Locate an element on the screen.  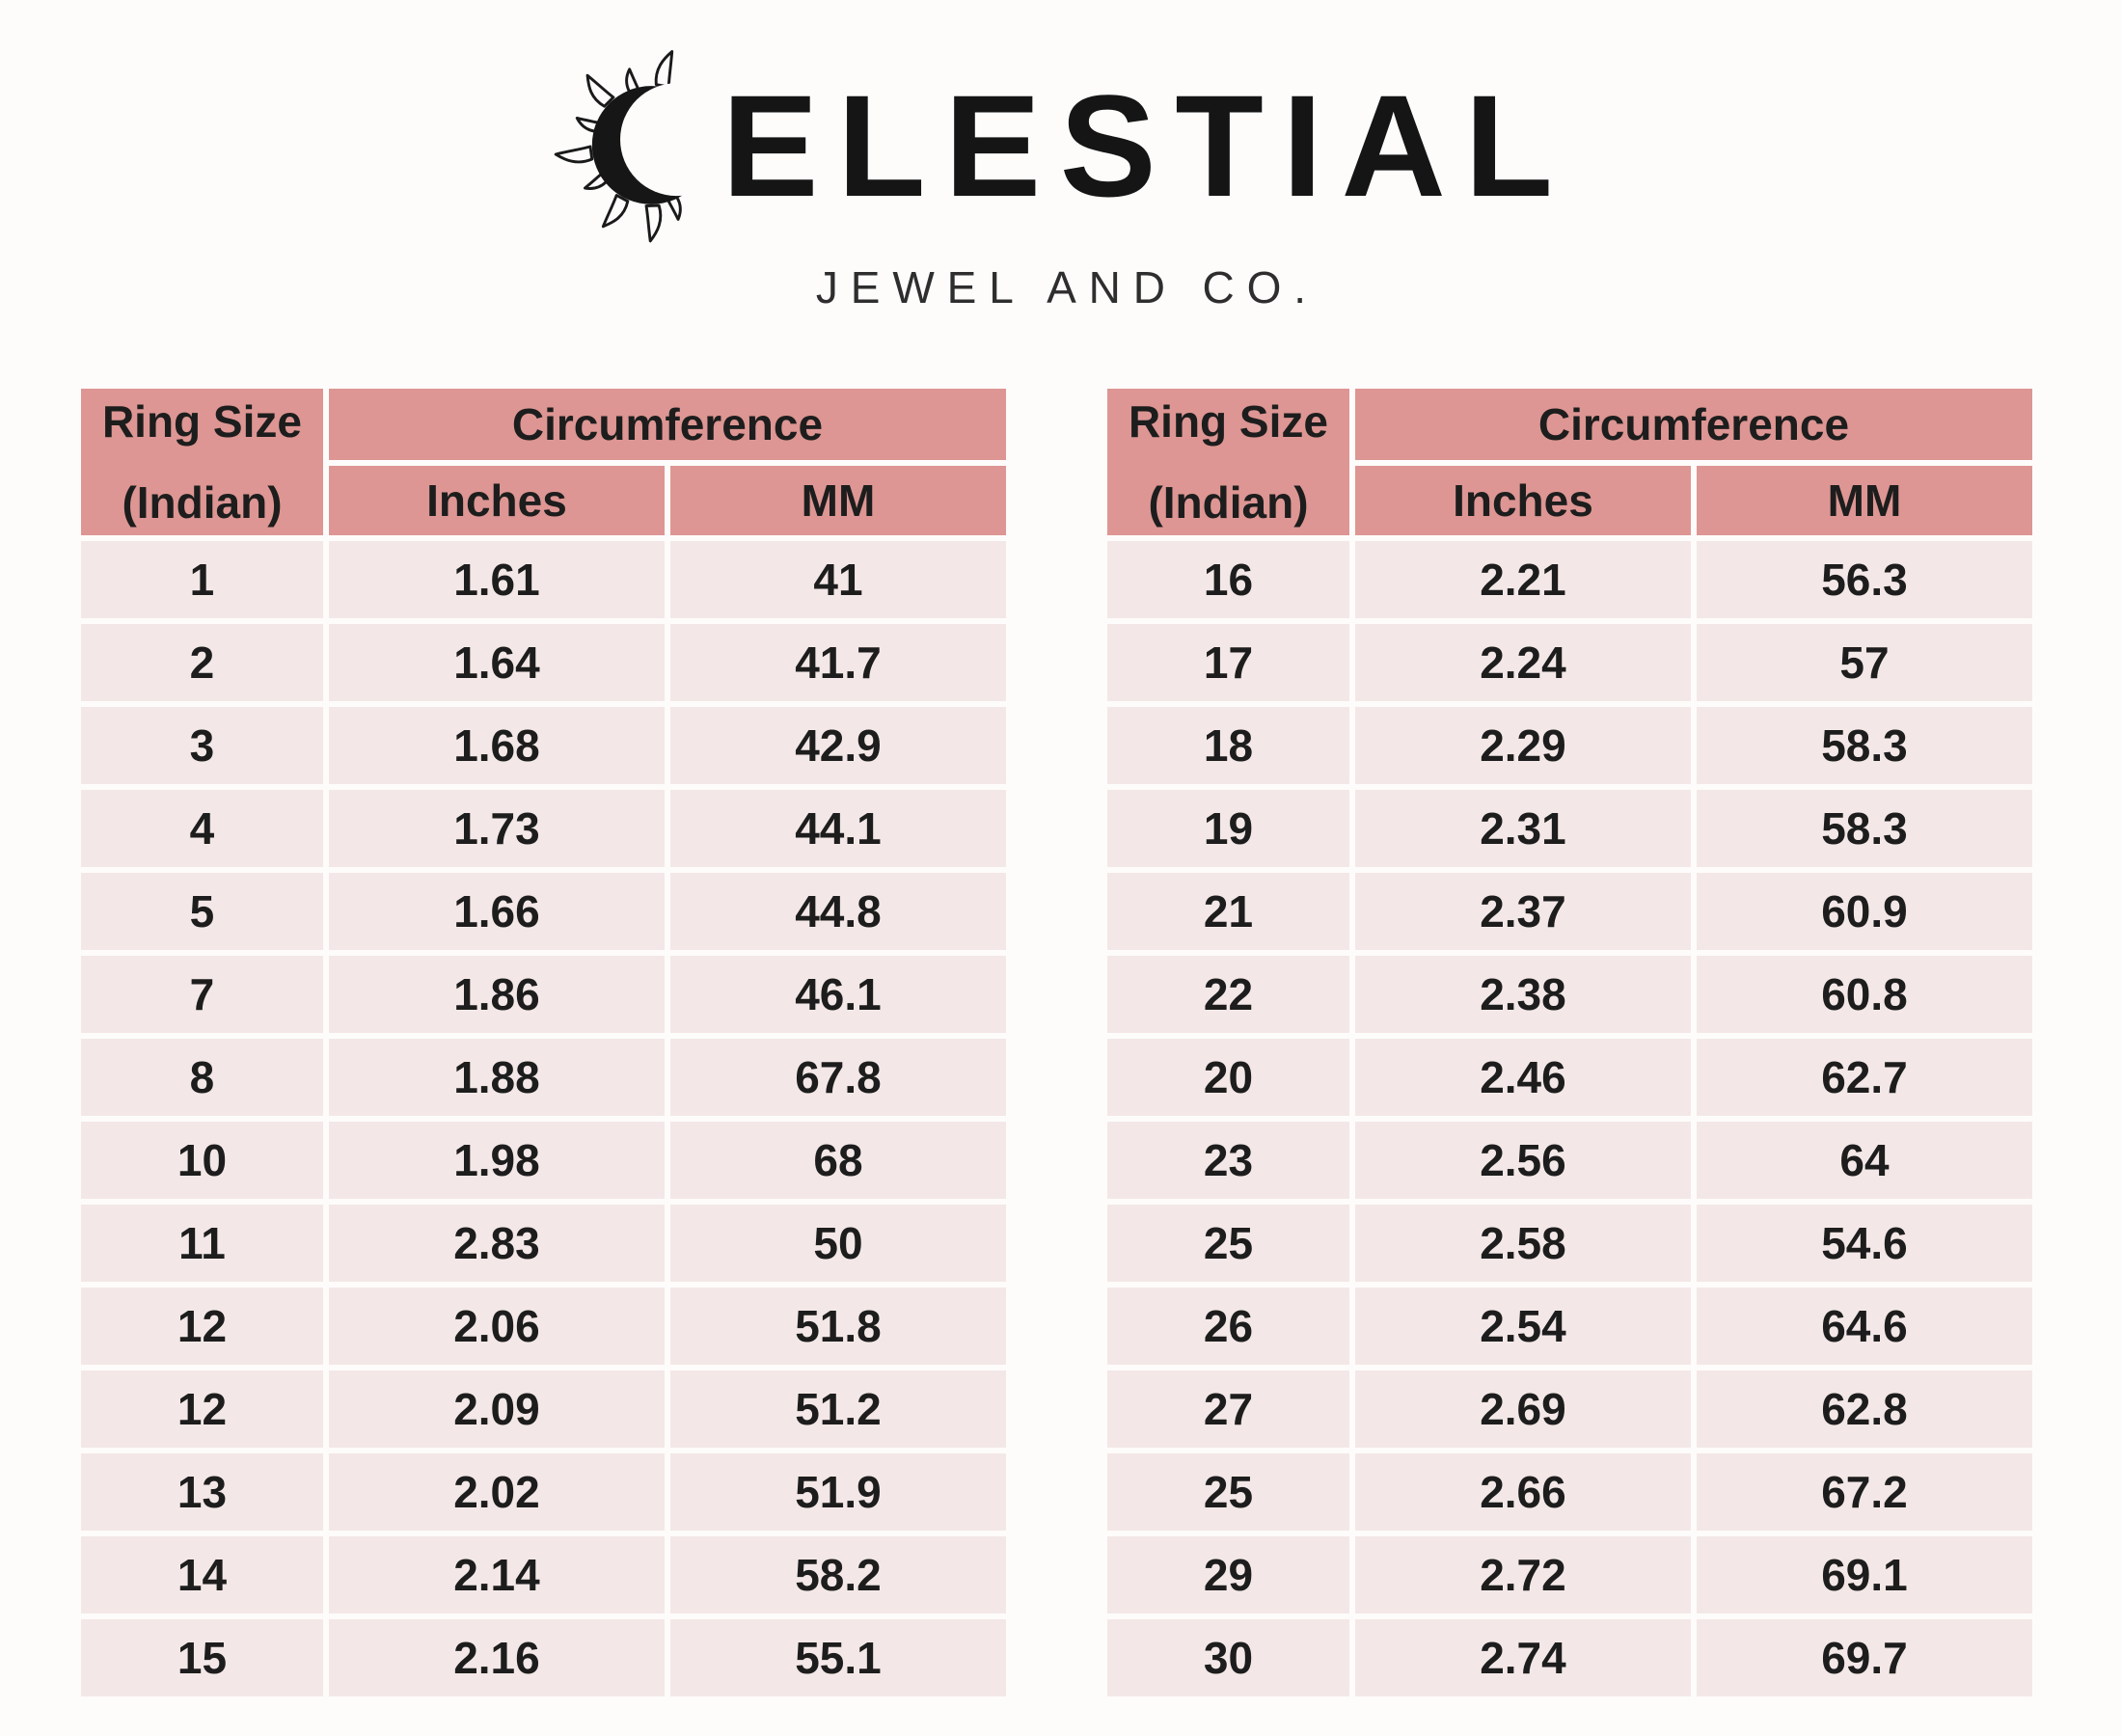
table-cell: 22 is located at coordinates (1228, 994).